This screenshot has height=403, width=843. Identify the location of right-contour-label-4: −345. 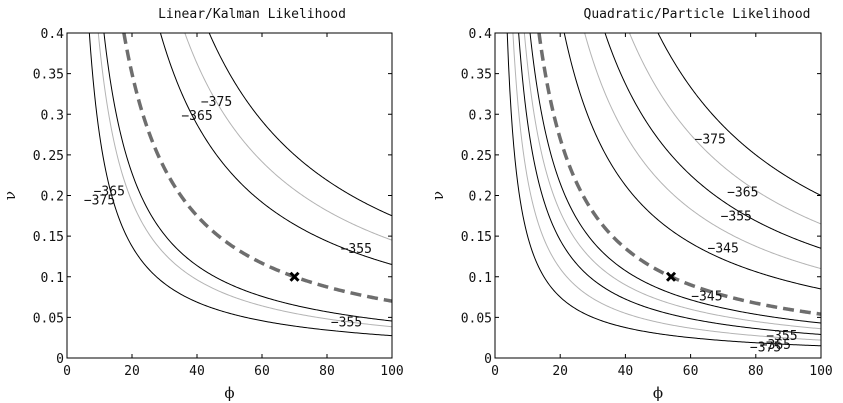
(723, 248).